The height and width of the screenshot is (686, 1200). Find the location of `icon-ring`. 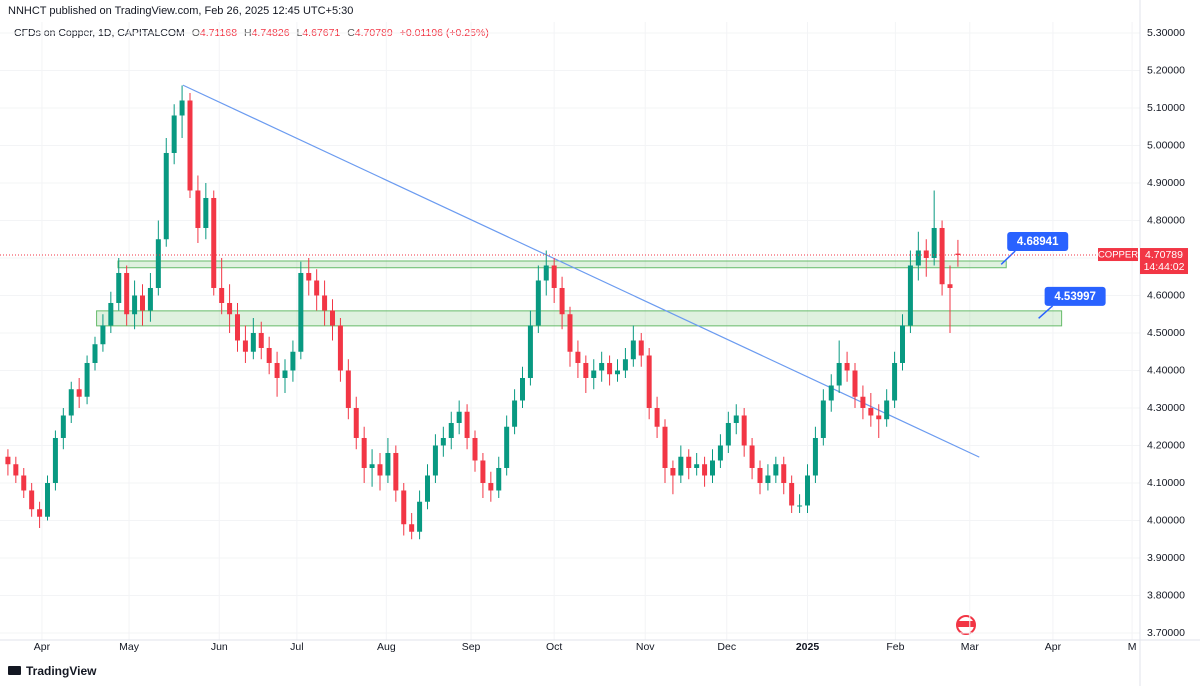

icon-ring is located at coordinates (966, 625).